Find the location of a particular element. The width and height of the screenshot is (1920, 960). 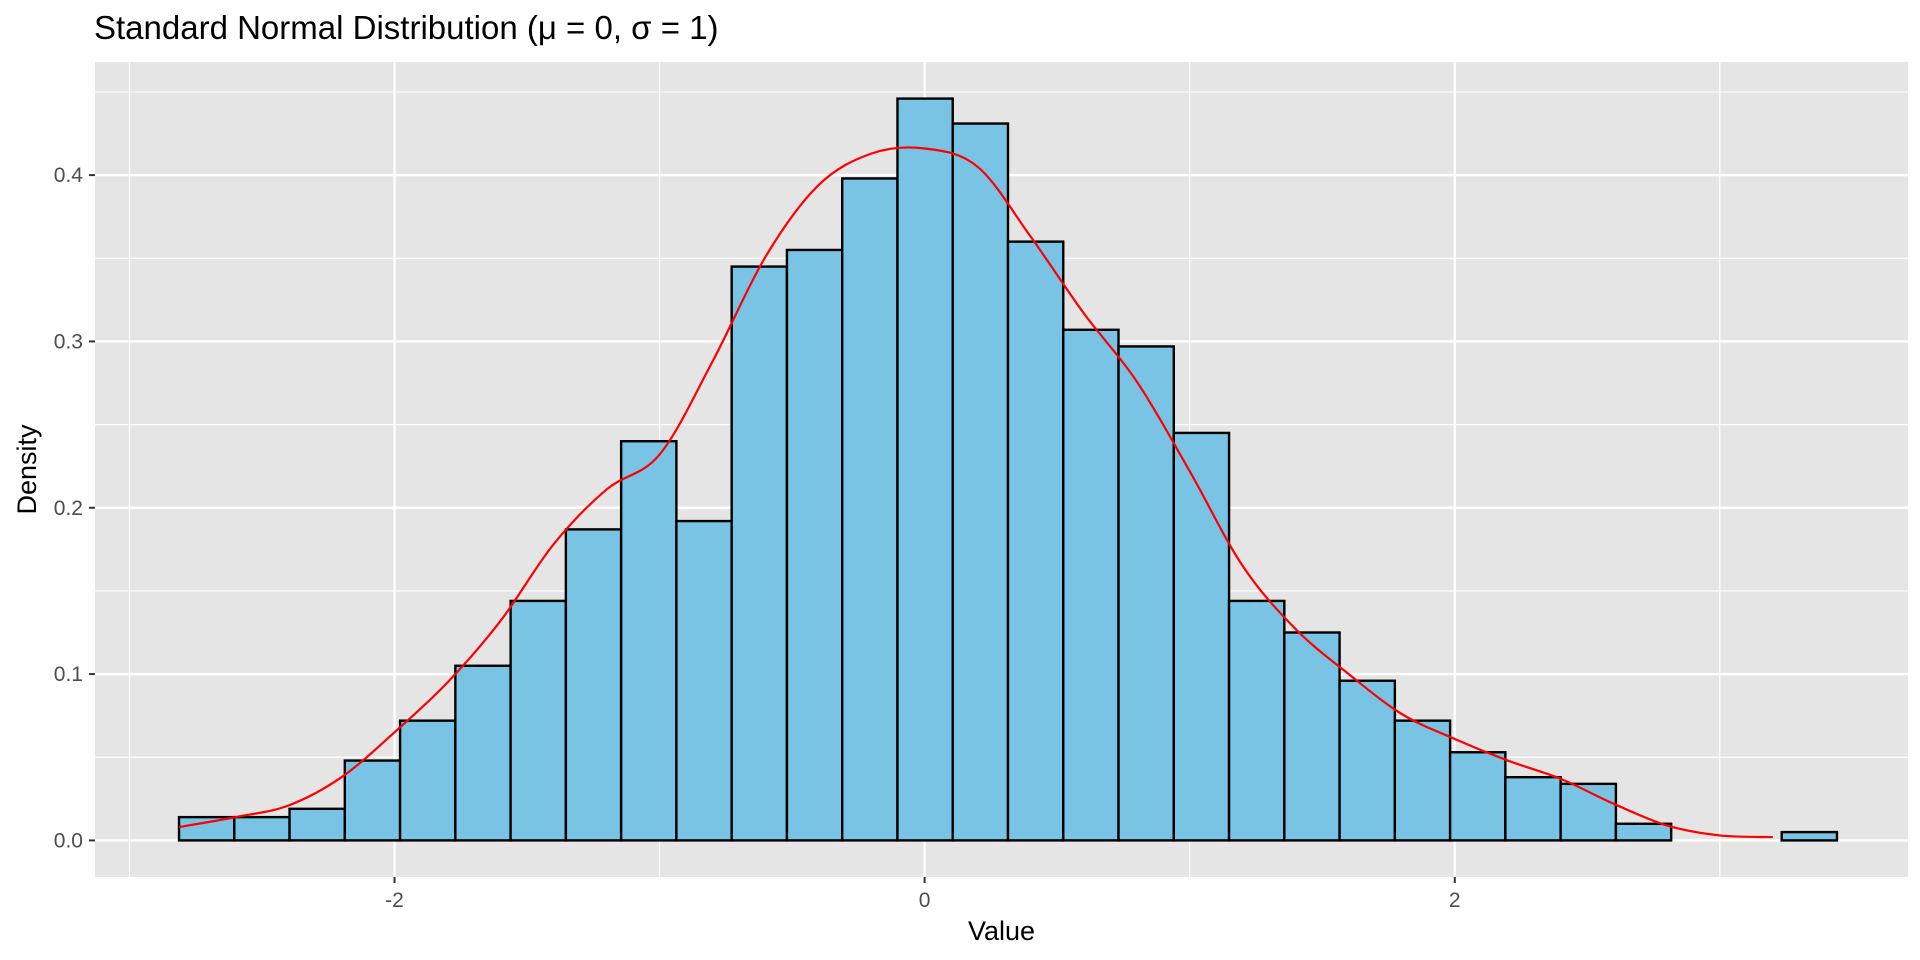

y-tick-label: 0.3 is located at coordinates (68, 341).